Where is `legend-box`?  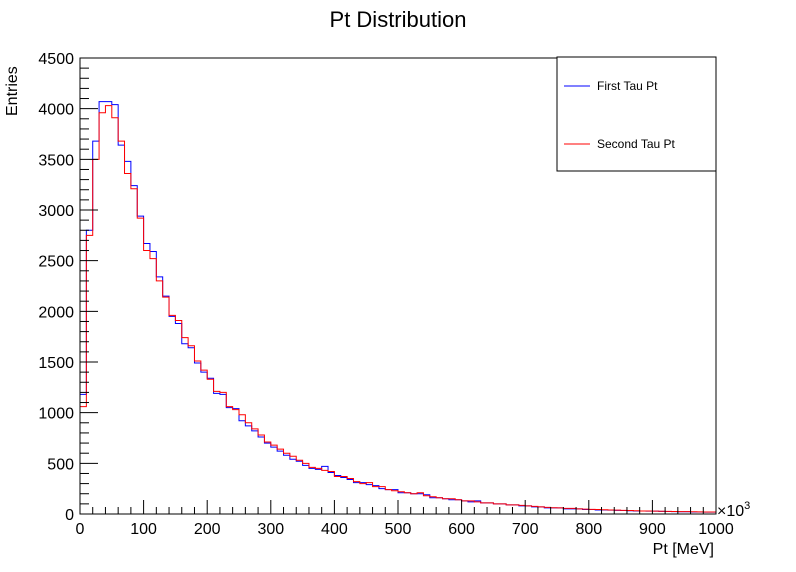 legend-box is located at coordinates (636, 114).